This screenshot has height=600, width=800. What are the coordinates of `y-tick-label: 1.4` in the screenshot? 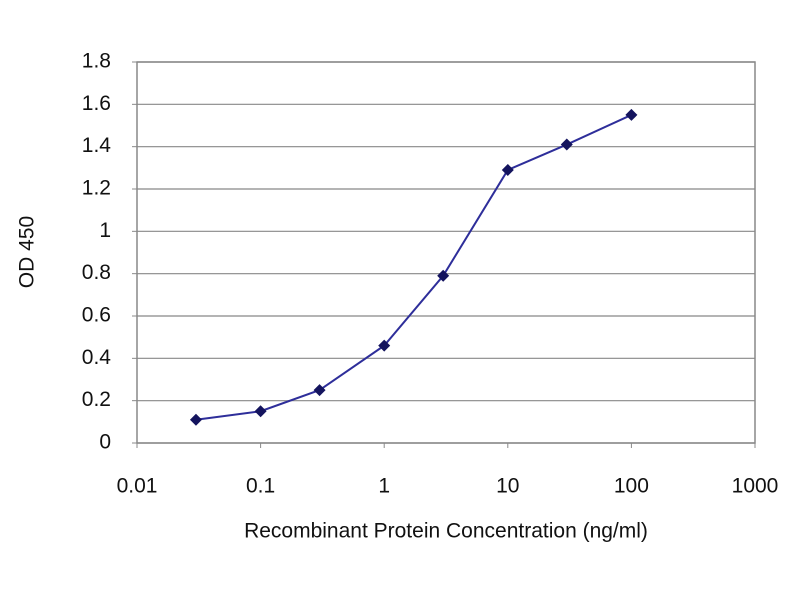 It's located at (97, 145).